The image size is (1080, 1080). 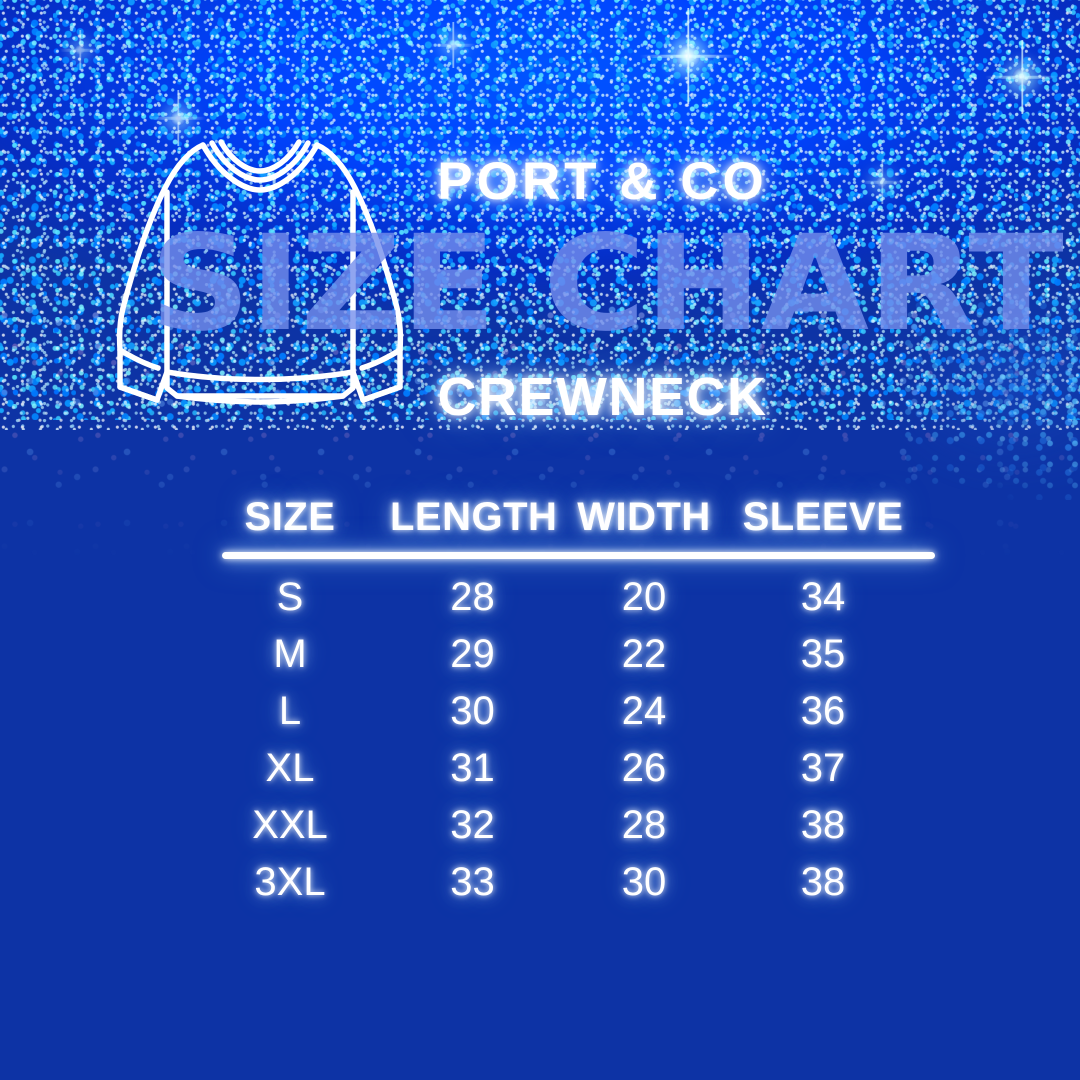 What do you see at coordinates (823, 710) in the screenshot?
I see `cell-sleeve: 36` at bounding box center [823, 710].